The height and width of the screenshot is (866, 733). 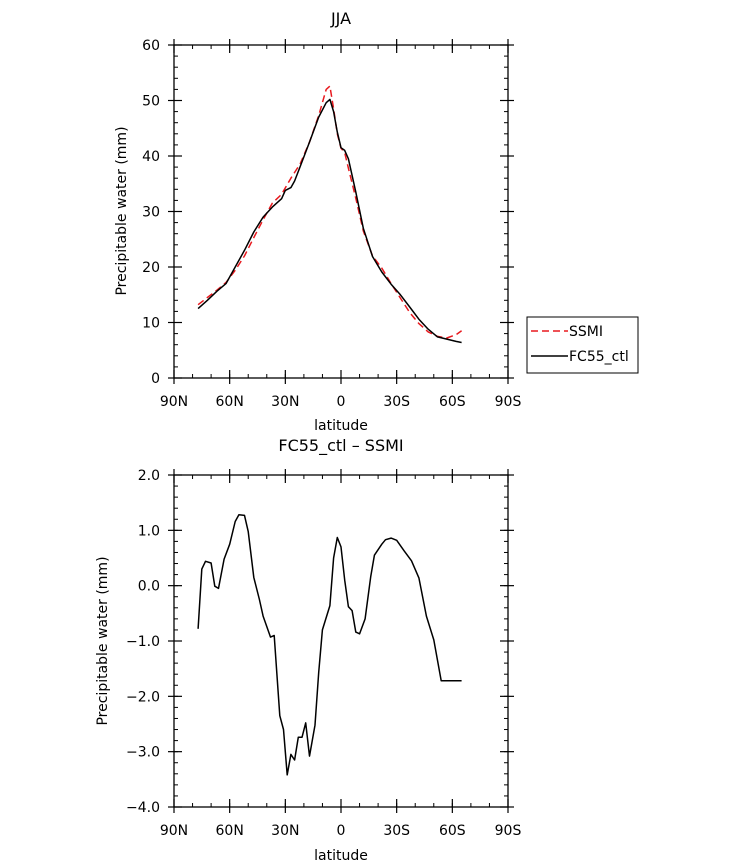 What do you see at coordinates (155, 379) in the screenshot?
I see `top-y-tick-label: 0` at bounding box center [155, 379].